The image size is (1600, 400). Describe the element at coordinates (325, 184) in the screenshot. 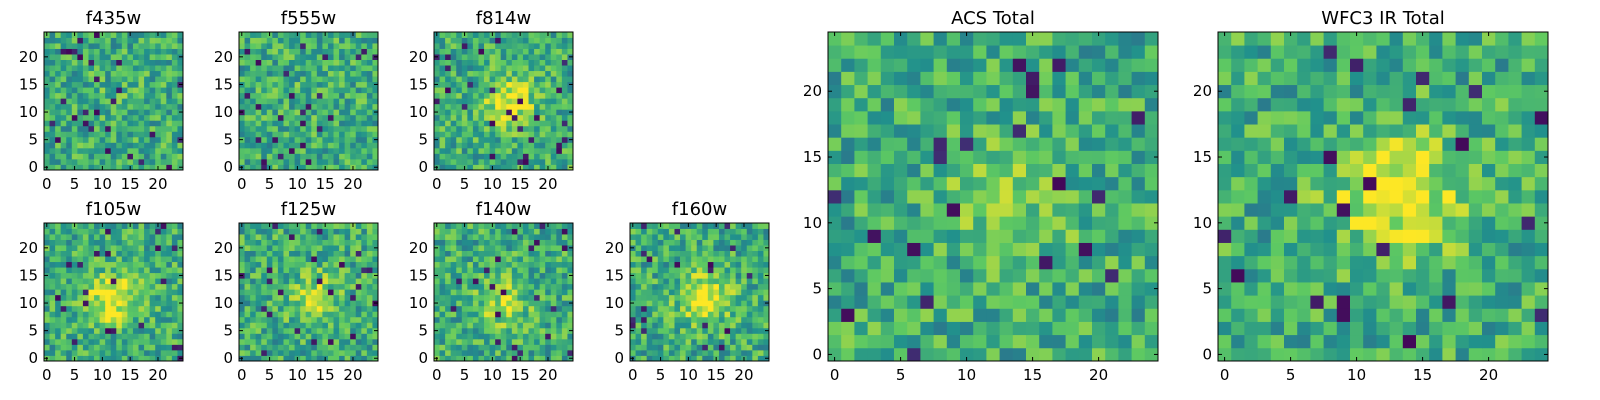

I see `x-tick-label: 15` at that location.